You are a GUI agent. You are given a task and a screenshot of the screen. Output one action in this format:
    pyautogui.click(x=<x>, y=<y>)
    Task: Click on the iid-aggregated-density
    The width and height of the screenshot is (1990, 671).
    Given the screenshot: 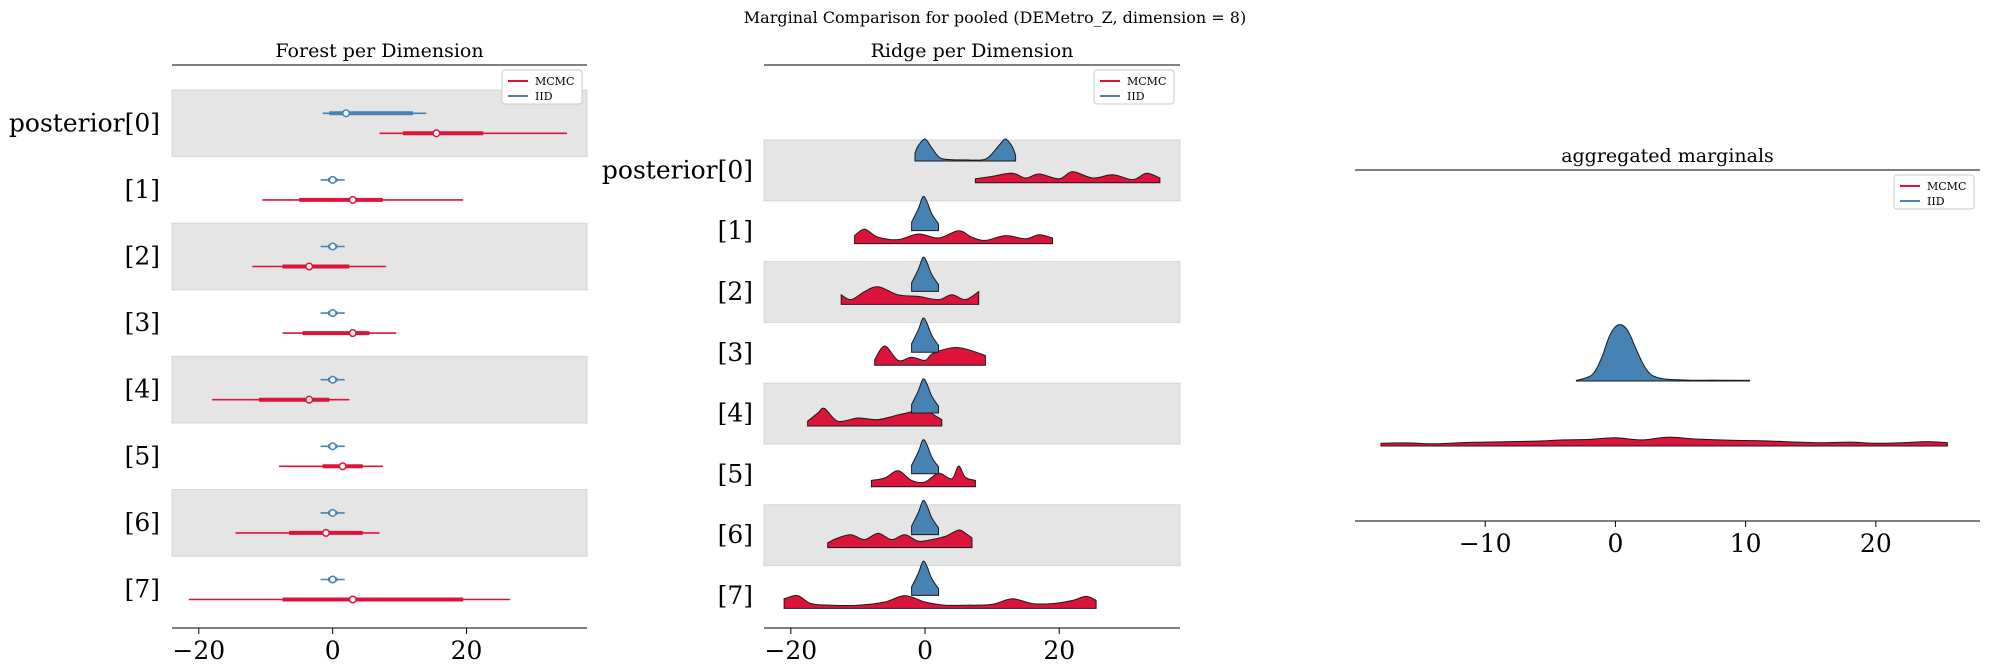 What is the action you would take?
    pyautogui.click(x=1662, y=353)
    